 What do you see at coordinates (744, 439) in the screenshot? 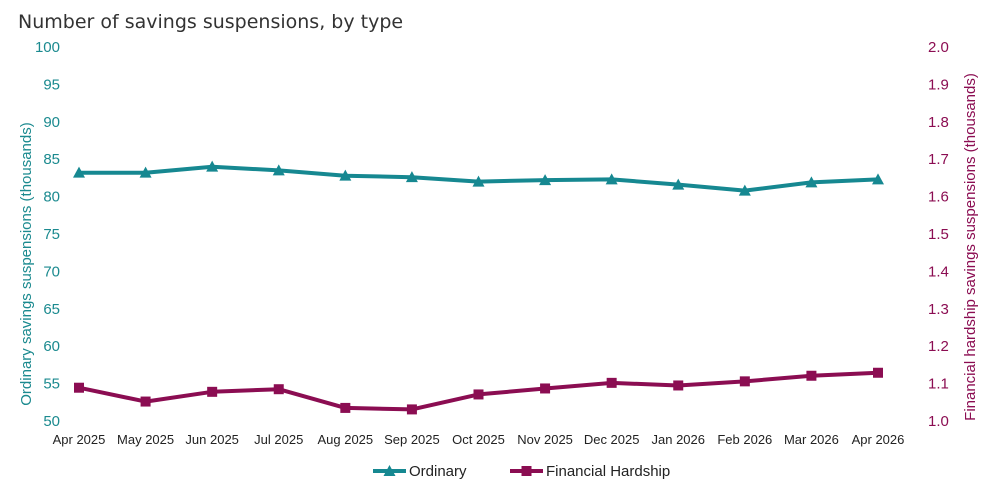
I see `x-tick-label: Feb 2026` at bounding box center [744, 439].